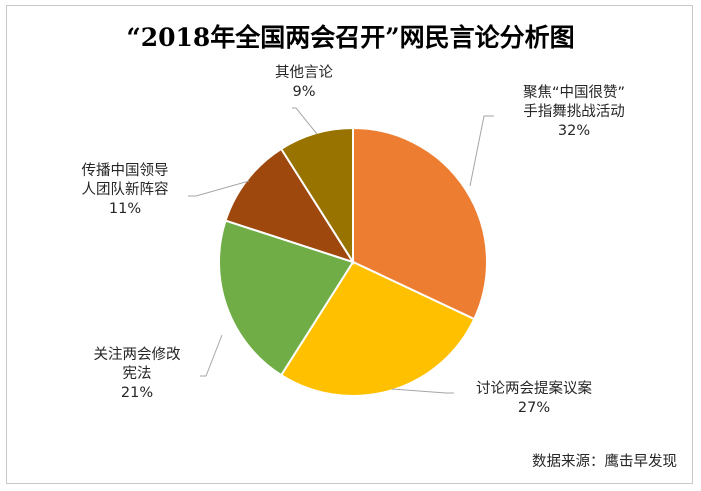 The width and height of the screenshot is (701, 491). What do you see at coordinates (304, 92) in the screenshot?
I see `slice-percent: 9%` at bounding box center [304, 92].